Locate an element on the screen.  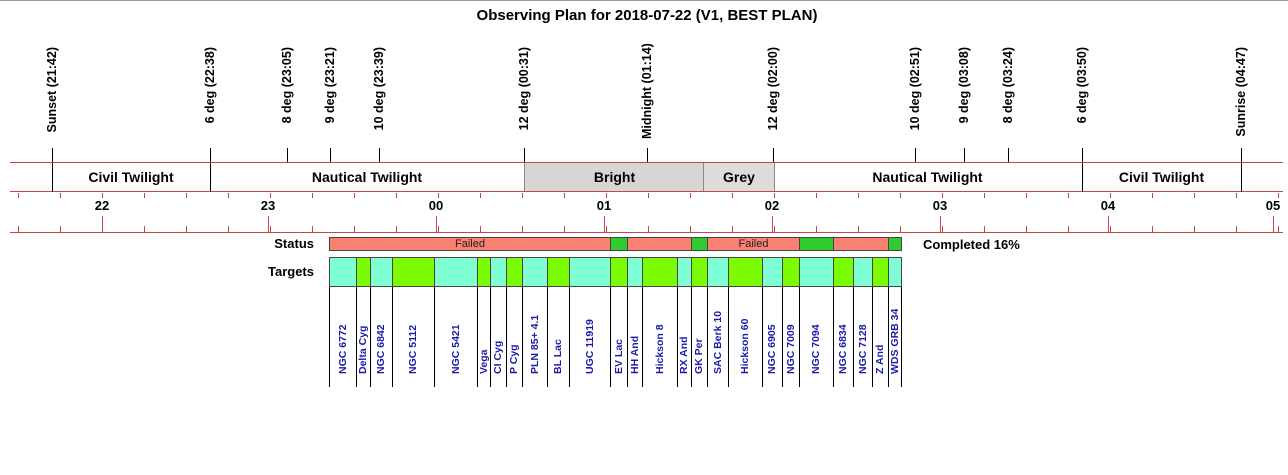
target-name: BL Lac is located at coordinates (558, 356).